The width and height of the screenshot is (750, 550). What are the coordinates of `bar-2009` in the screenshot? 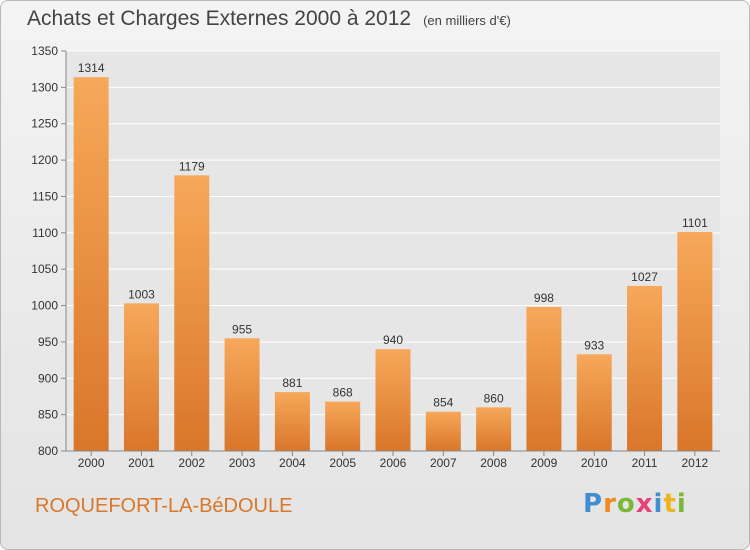 It's located at (544, 379).